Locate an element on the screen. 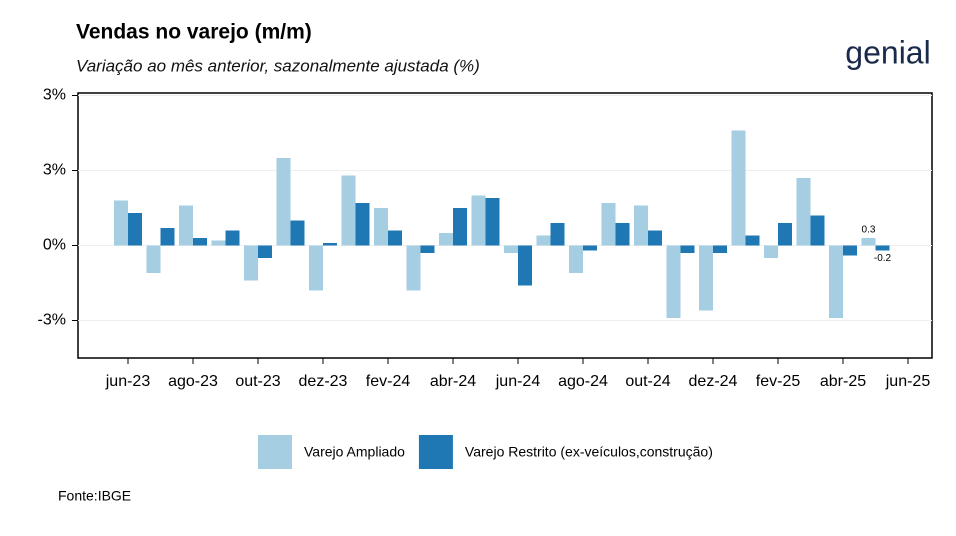 Image resolution: width=956 pixels, height=536 pixels. legend-label: Varejo Restrito (ex-veículos,construção) is located at coordinates (589, 452).